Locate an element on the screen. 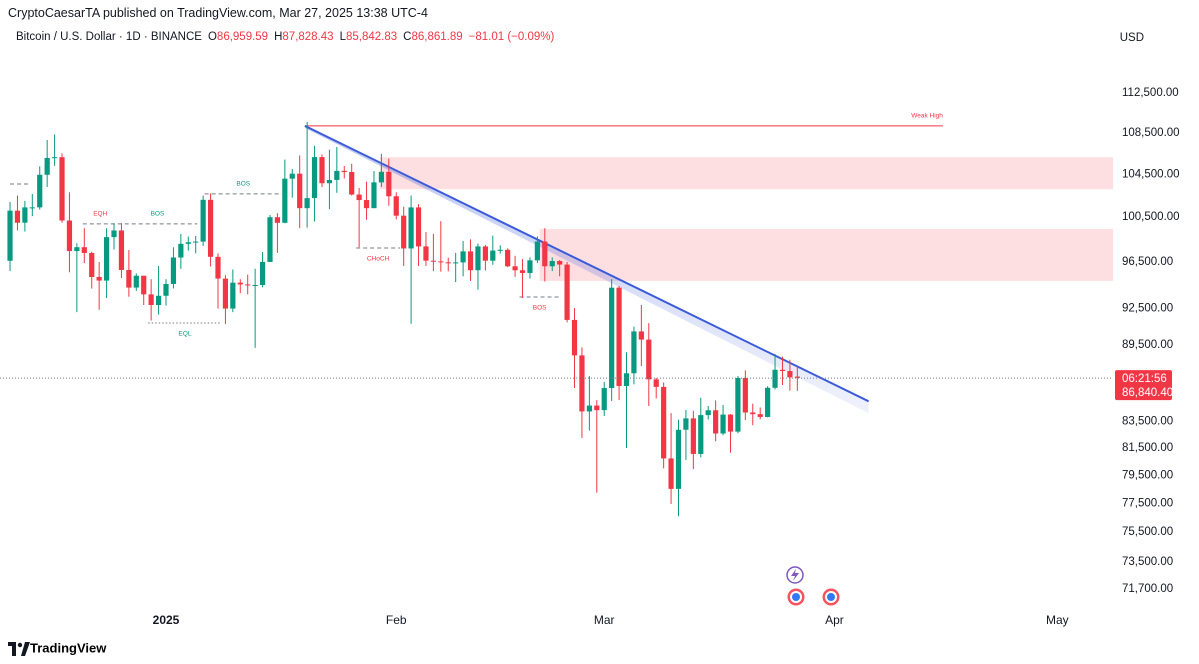  ohlc-value: 85,842.83 is located at coordinates (371, 37).